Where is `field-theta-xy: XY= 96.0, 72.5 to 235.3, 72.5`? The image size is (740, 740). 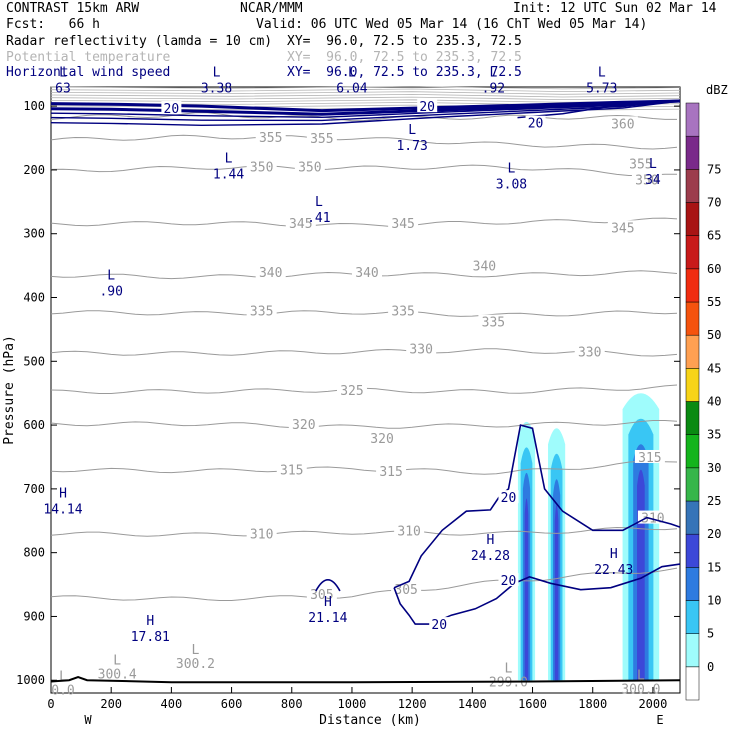 field-theta-xy: XY= 96.0, 72.5 to 235.3, 72.5 is located at coordinates (404, 57).